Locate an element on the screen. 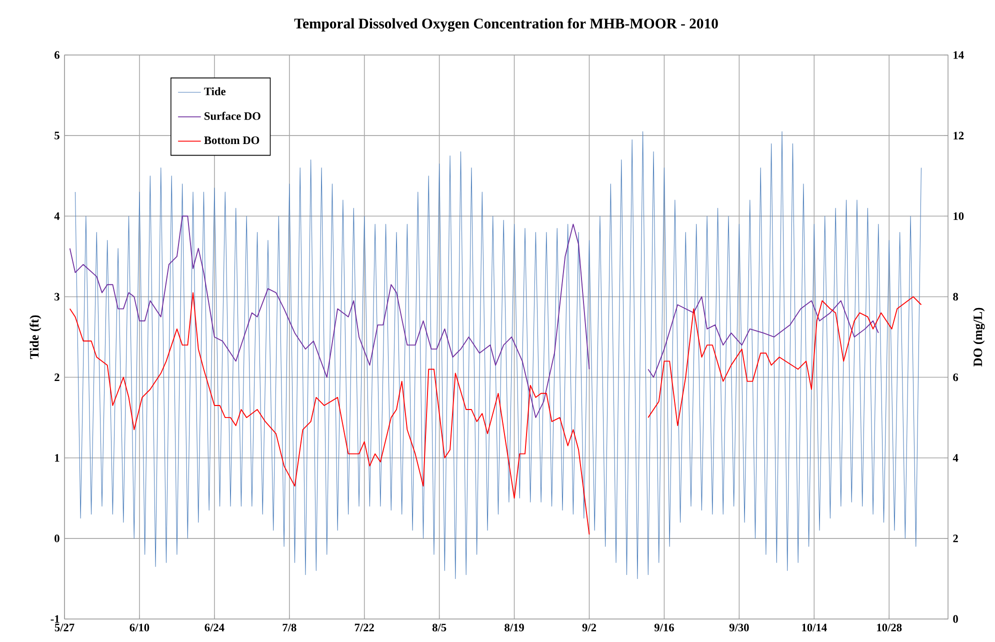 This screenshot has width=995, height=642. y2-tick-label: 10 is located at coordinates (959, 216).